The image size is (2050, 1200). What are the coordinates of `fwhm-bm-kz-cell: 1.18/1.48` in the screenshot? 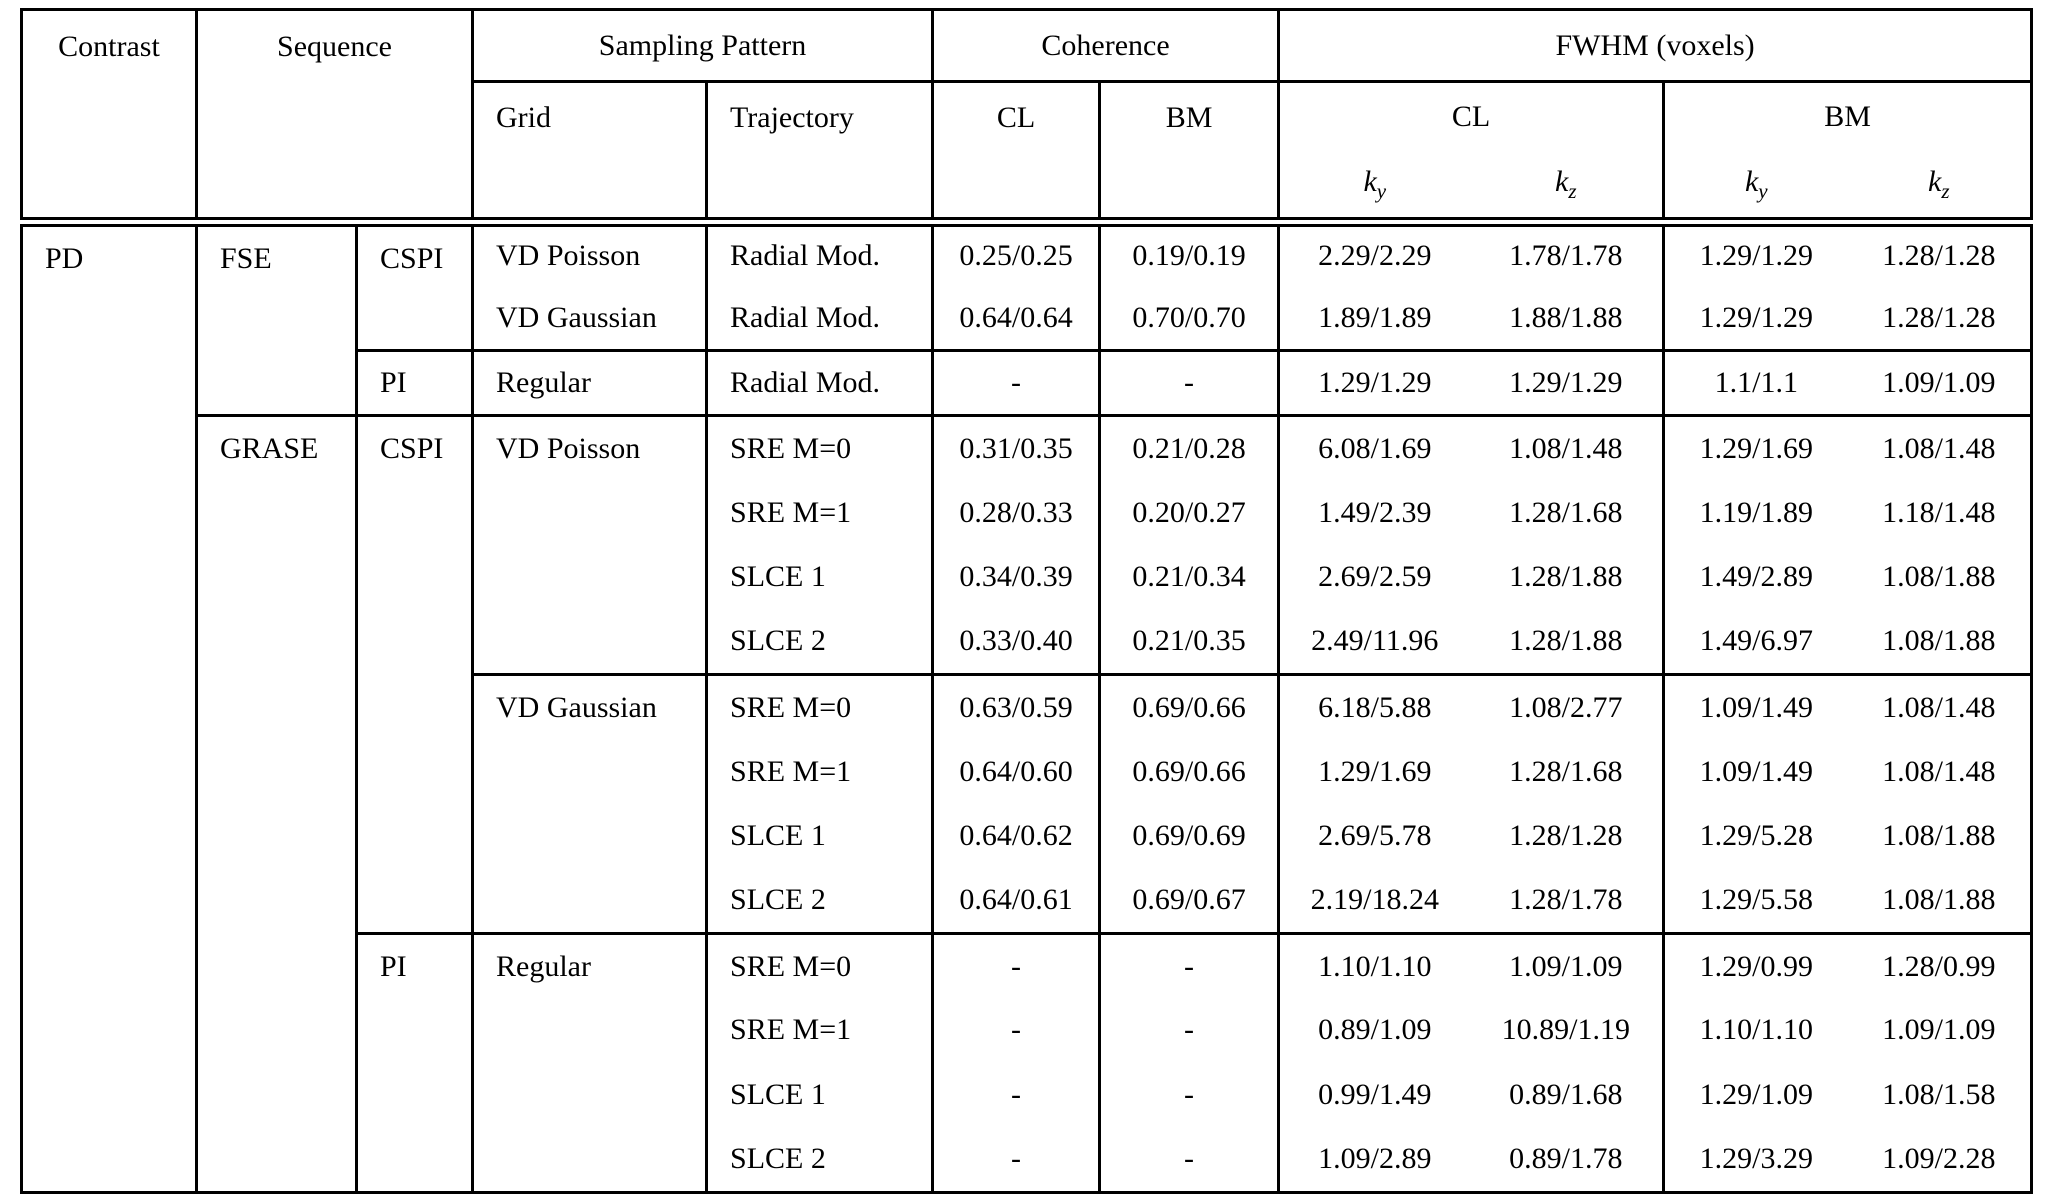 It's located at (1939, 512).